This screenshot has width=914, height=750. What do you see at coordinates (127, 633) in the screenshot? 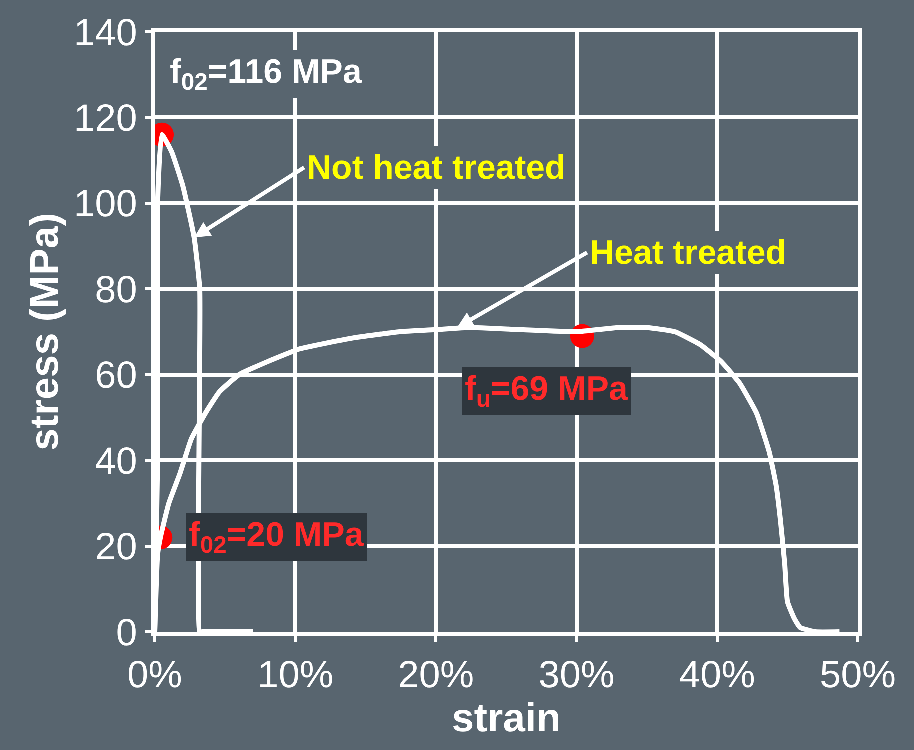
I see `y-tick-label: 0` at bounding box center [127, 633].